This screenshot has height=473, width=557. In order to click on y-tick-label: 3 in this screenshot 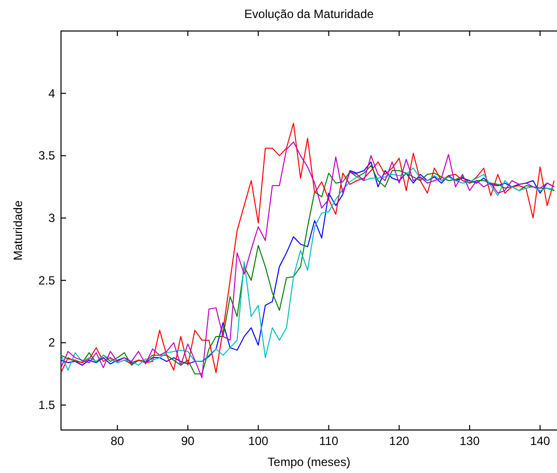, I will do `click(52, 218)`.